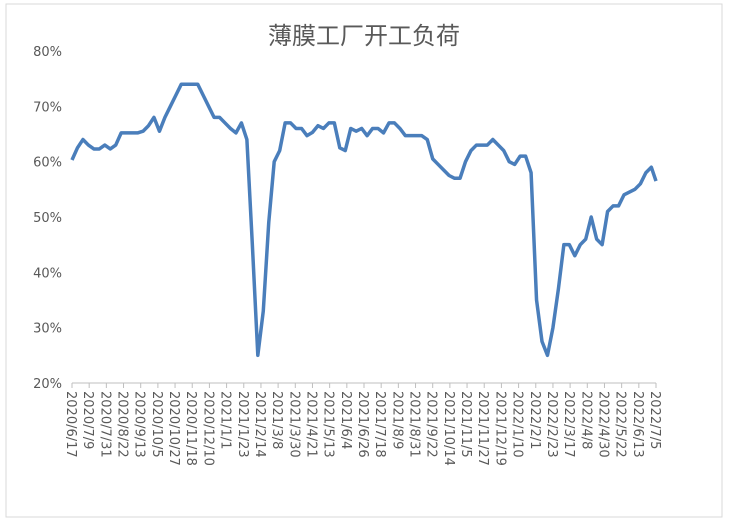  What do you see at coordinates (328, 424) in the screenshot?
I see `x-tick-label: 2021/5/13` at bounding box center [328, 424].